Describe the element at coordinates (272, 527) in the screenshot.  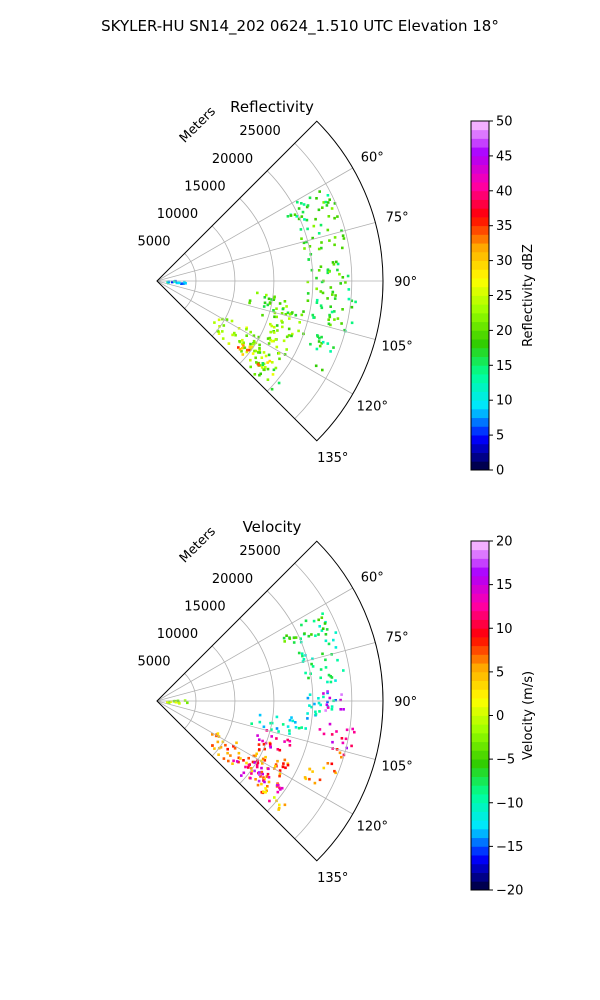
I see `velocity-title: Velocity` at that location.